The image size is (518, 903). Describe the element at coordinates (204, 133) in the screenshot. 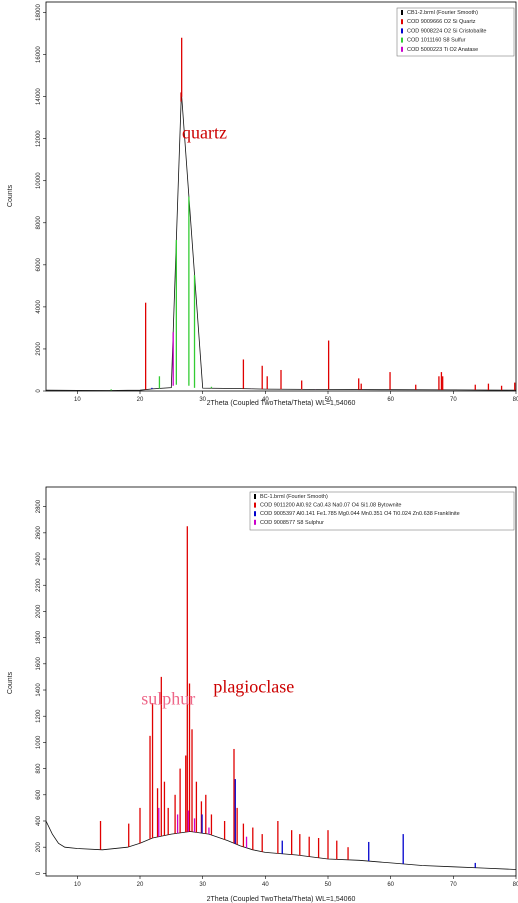

I see `annotation-quartz: quartz` at that location.